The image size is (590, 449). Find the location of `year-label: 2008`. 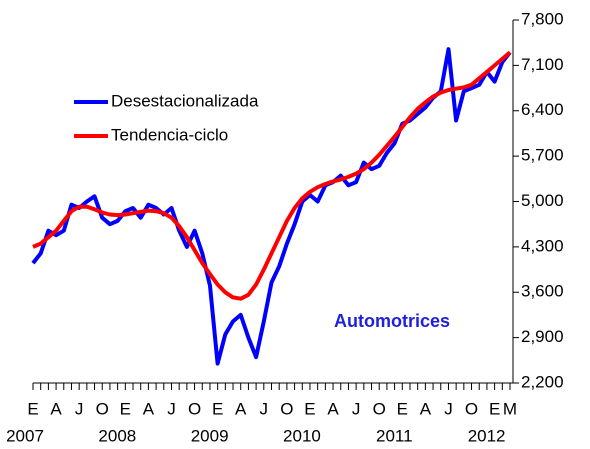

year-label: 2008 is located at coordinates (117, 435).